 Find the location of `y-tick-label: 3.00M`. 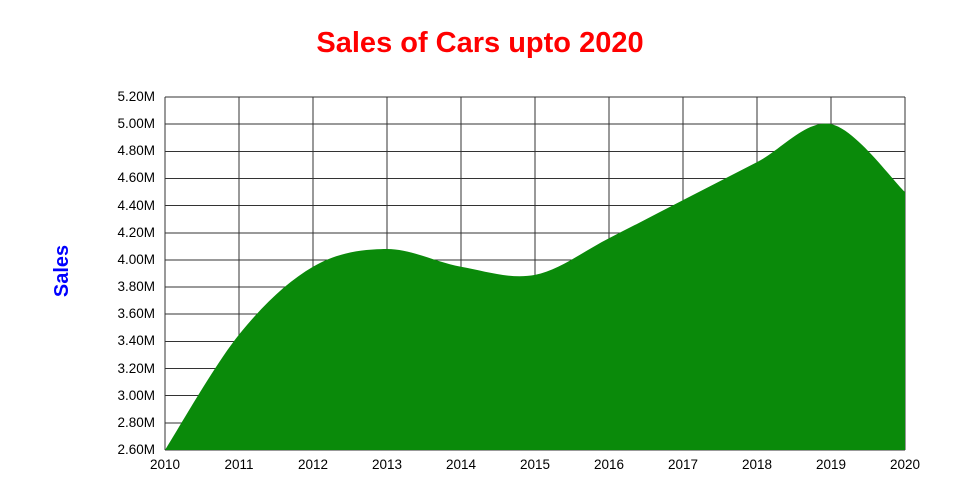

y-tick-label: 3.00M is located at coordinates (136, 395).